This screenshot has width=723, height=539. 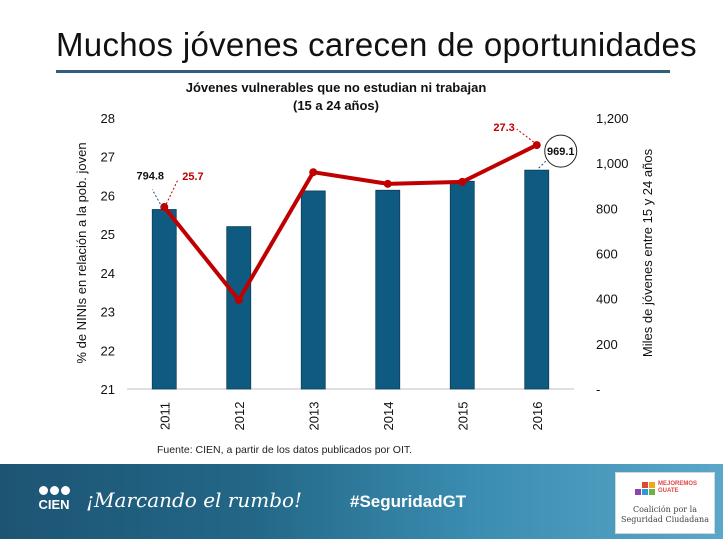 What do you see at coordinates (598, 389) in the screenshot?
I see `y-right-tick-label: -` at bounding box center [598, 389].